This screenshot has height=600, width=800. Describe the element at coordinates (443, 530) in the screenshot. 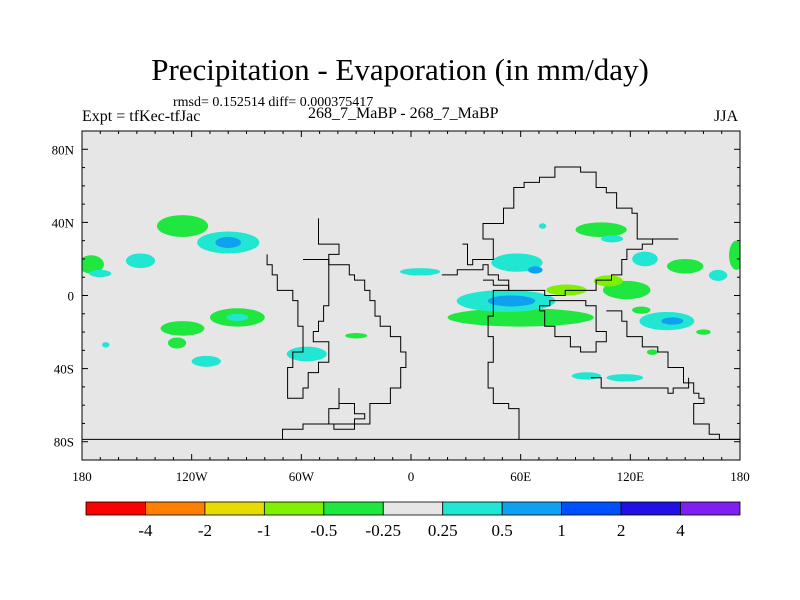

I see `colorbar-label: 0.25` at that location.